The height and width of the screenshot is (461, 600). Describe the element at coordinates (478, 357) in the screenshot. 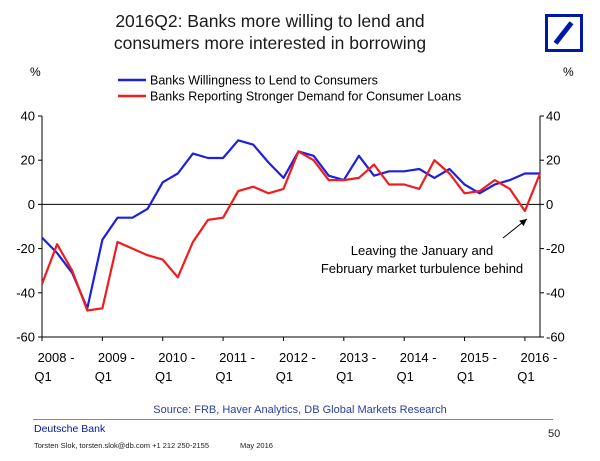

I see `x-tick-label-year: 2015 -` at that location.